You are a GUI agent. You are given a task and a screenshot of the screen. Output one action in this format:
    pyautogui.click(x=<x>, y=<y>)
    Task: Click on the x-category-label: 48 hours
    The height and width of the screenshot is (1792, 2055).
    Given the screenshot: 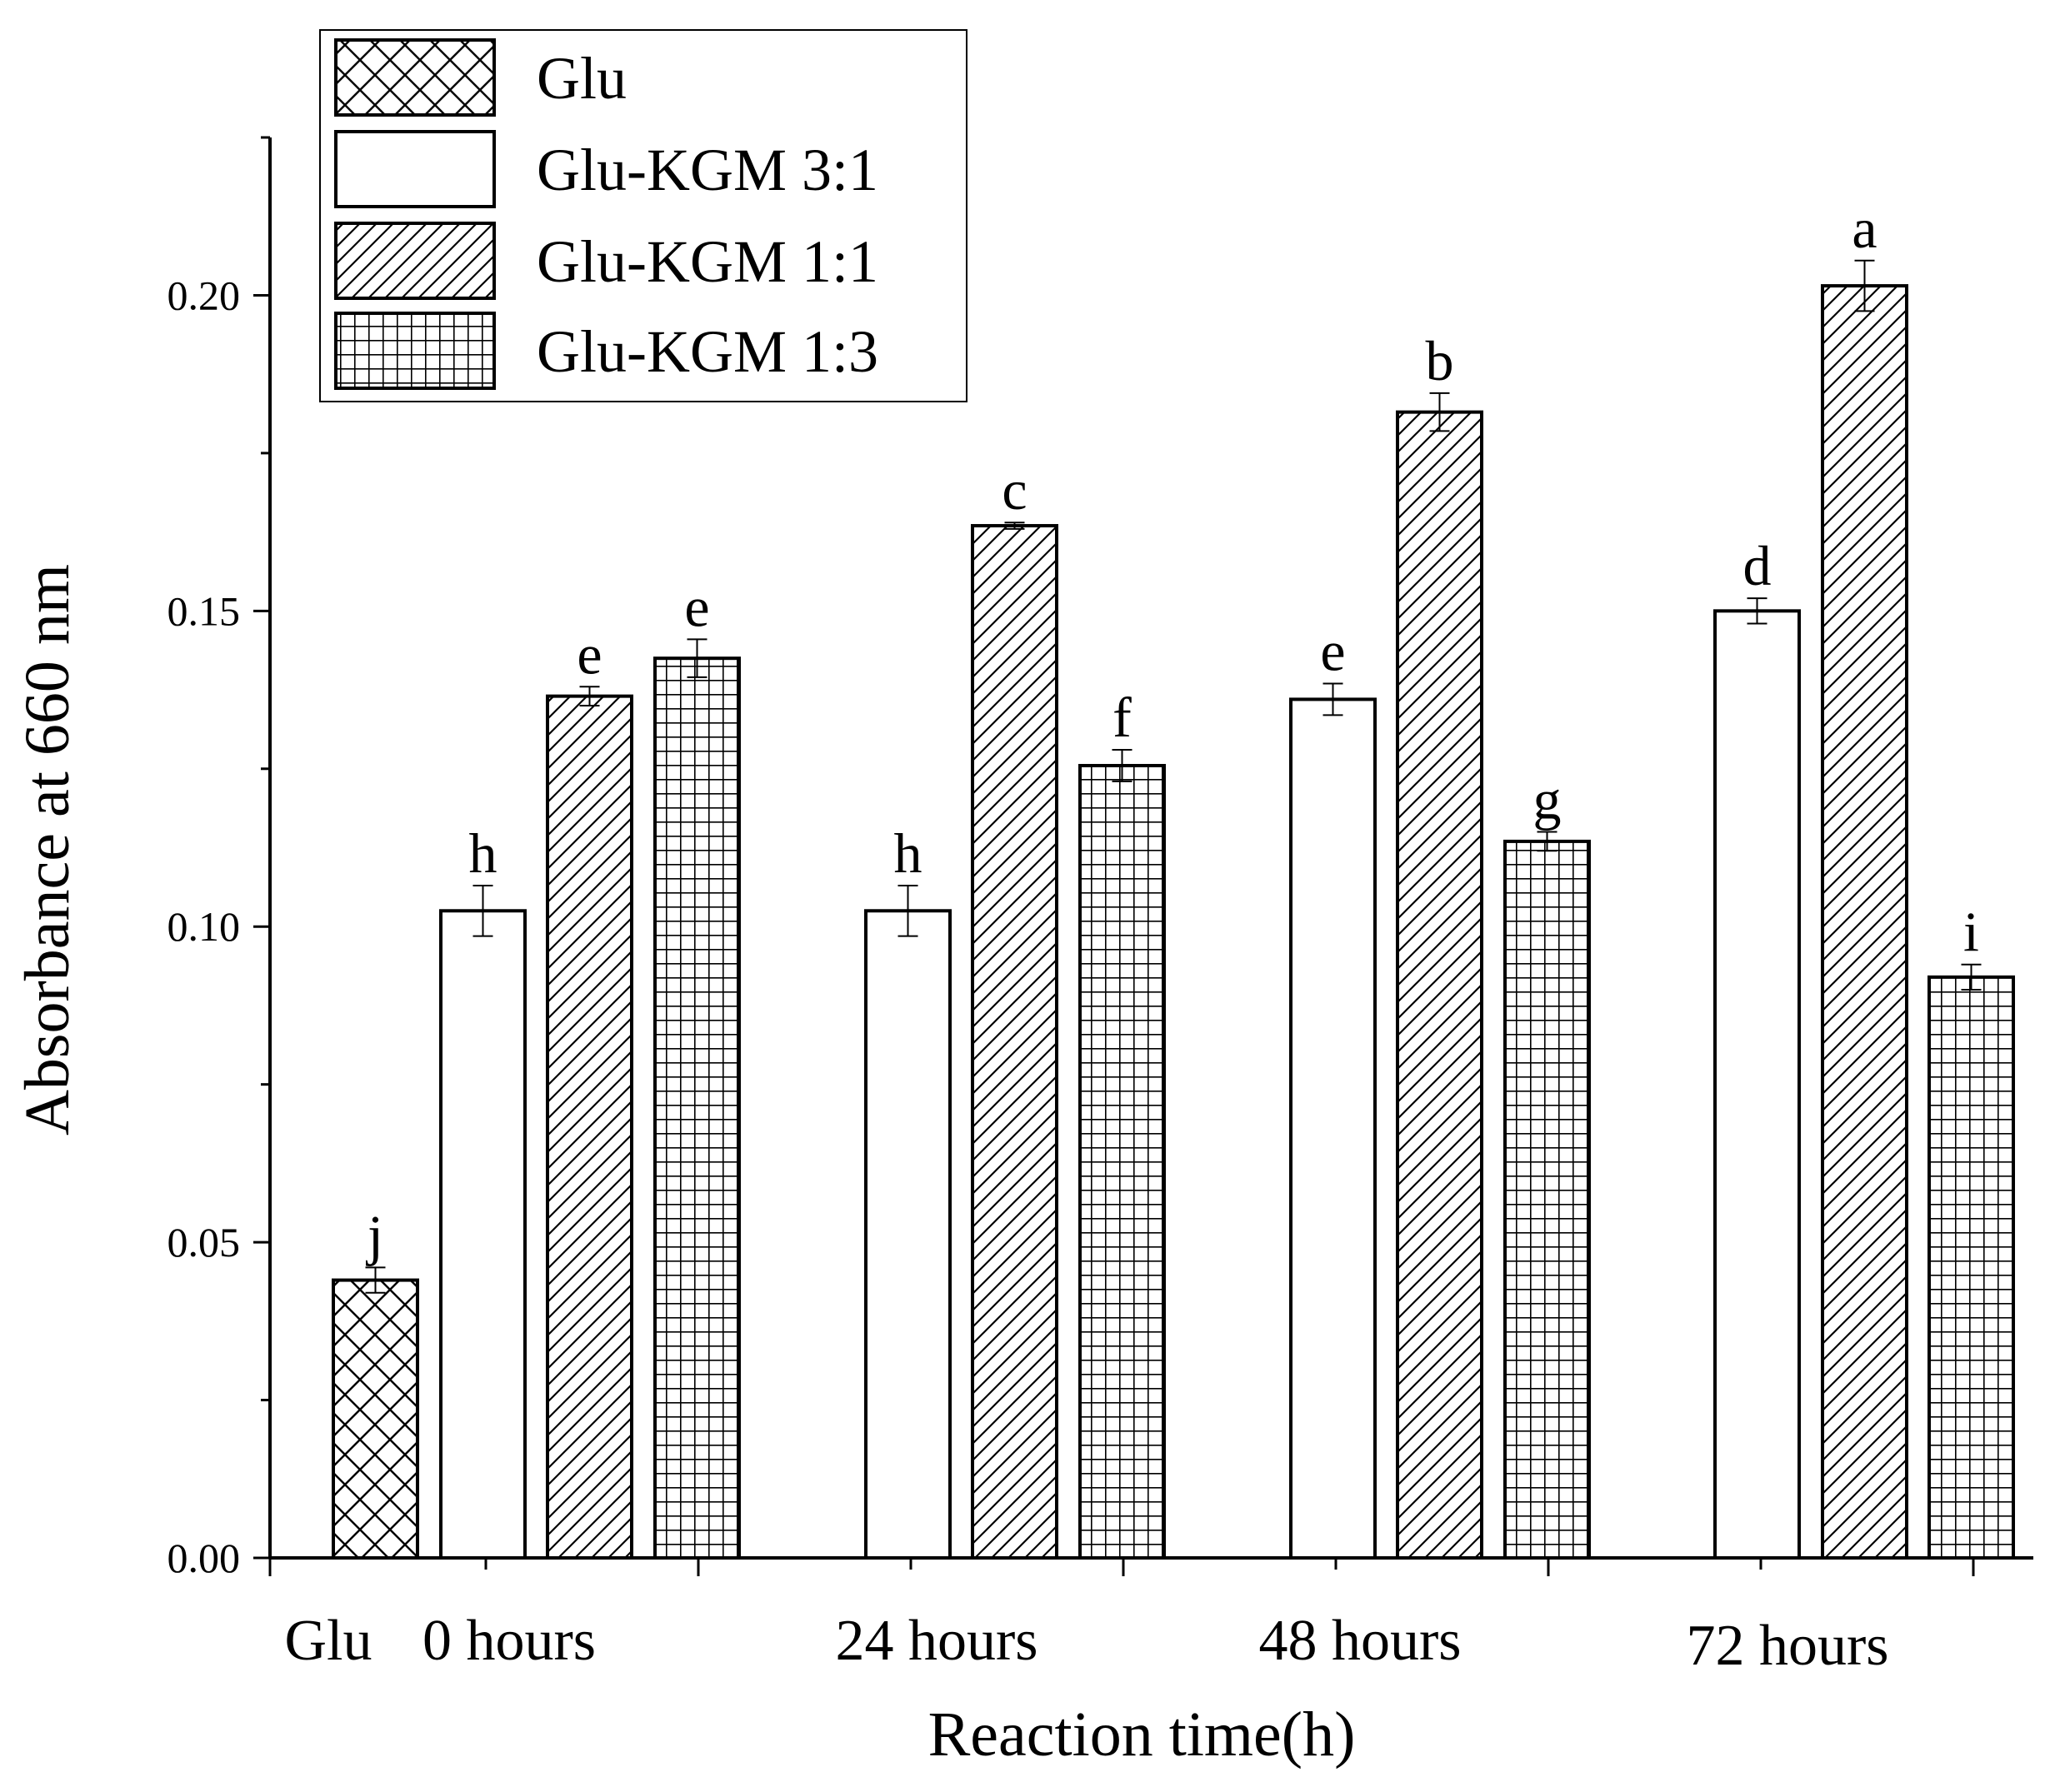 What is the action you would take?
    pyautogui.click(x=1359, y=1641)
    